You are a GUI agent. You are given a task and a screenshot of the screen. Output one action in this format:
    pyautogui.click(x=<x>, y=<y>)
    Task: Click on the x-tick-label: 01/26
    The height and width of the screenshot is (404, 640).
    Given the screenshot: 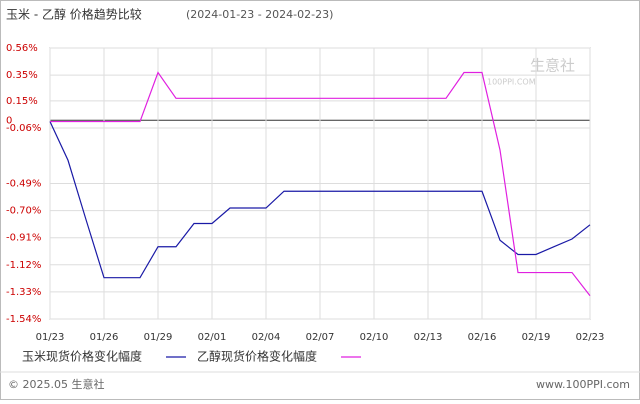 What is the action you would take?
    pyautogui.click(x=104, y=337)
    